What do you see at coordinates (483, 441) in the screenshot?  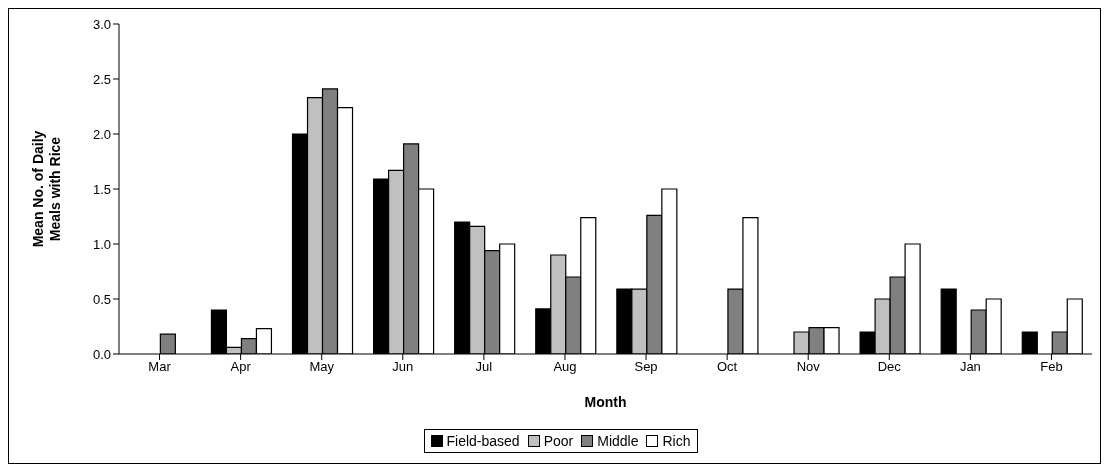 I see `legend-label: Field-based` at bounding box center [483, 441].